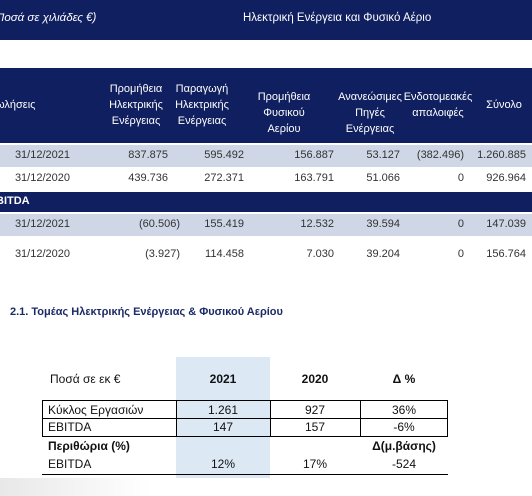 This screenshot has height=496, width=532. Describe the element at coordinates (75, 487) in the screenshot. I see `page-edge-shadow` at that location.